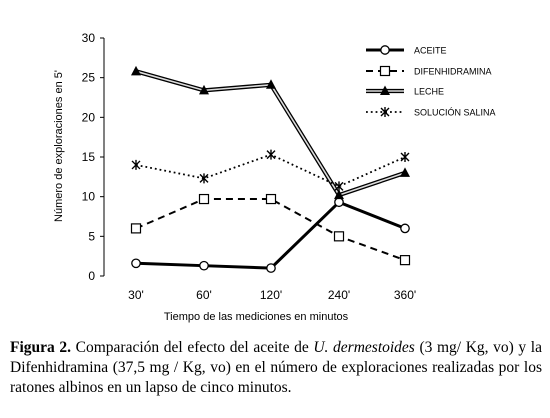  I want to click on y-tick-label: 10, so click(89, 197).